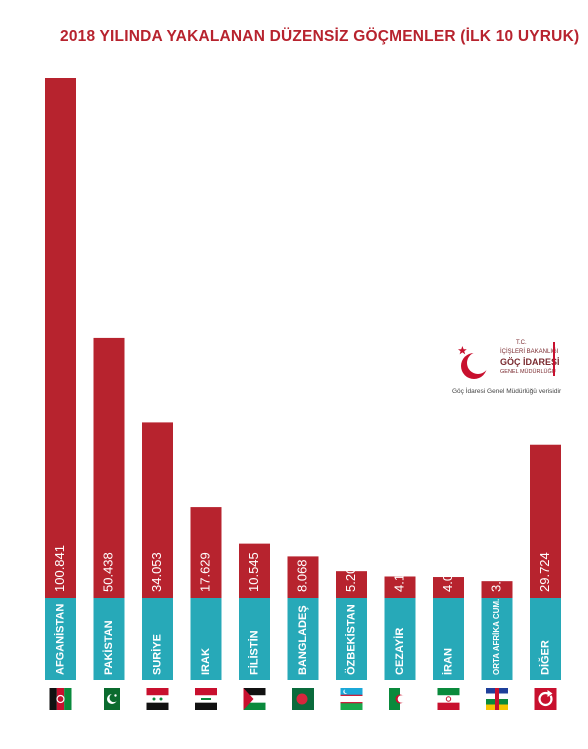  What do you see at coordinates (206, 661) in the screenshot?
I see `category-label: IRAK` at bounding box center [206, 661].